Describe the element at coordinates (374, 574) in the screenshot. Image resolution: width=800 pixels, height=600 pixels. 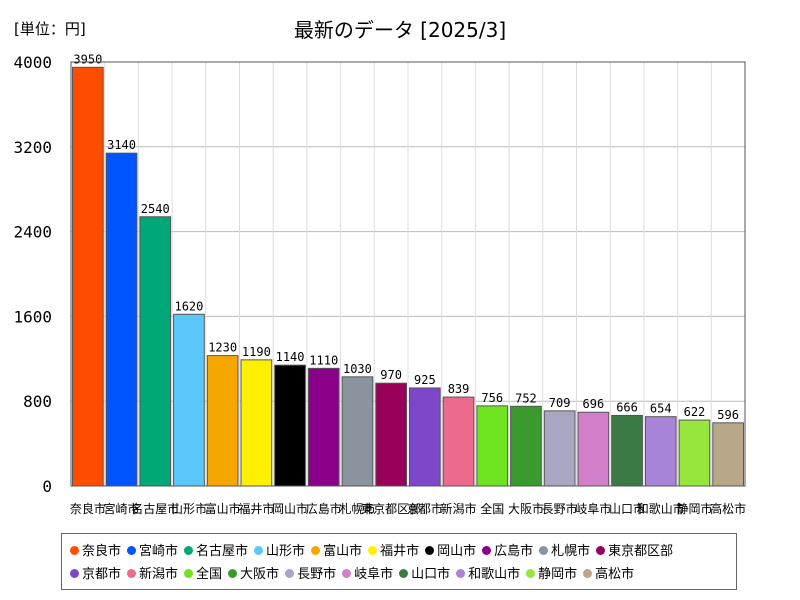
I see `legend-label: 岐阜市` at that location.